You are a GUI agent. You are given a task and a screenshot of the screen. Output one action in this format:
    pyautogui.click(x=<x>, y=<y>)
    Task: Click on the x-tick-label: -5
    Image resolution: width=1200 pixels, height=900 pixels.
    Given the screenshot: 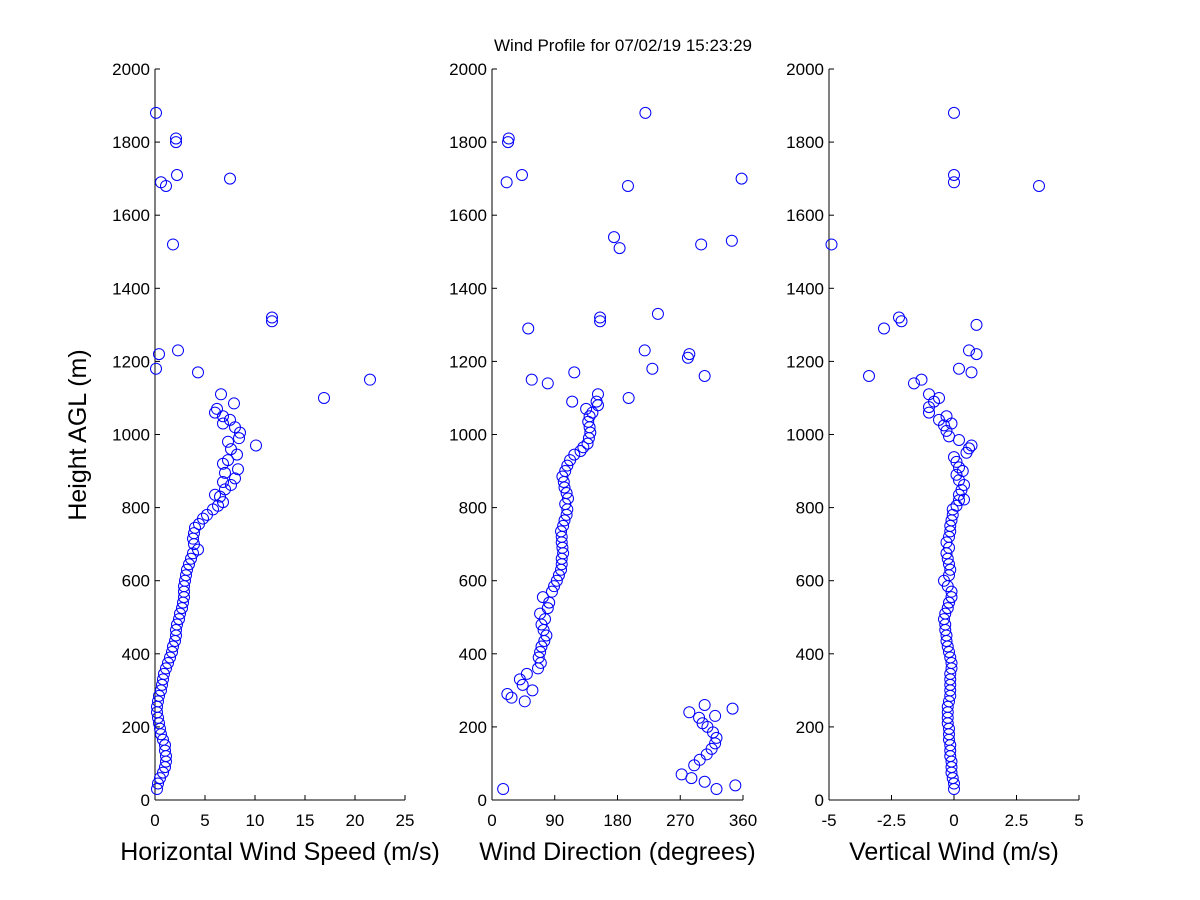 What is the action you would take?
    pyautogui.click(x=828, y=820)
    